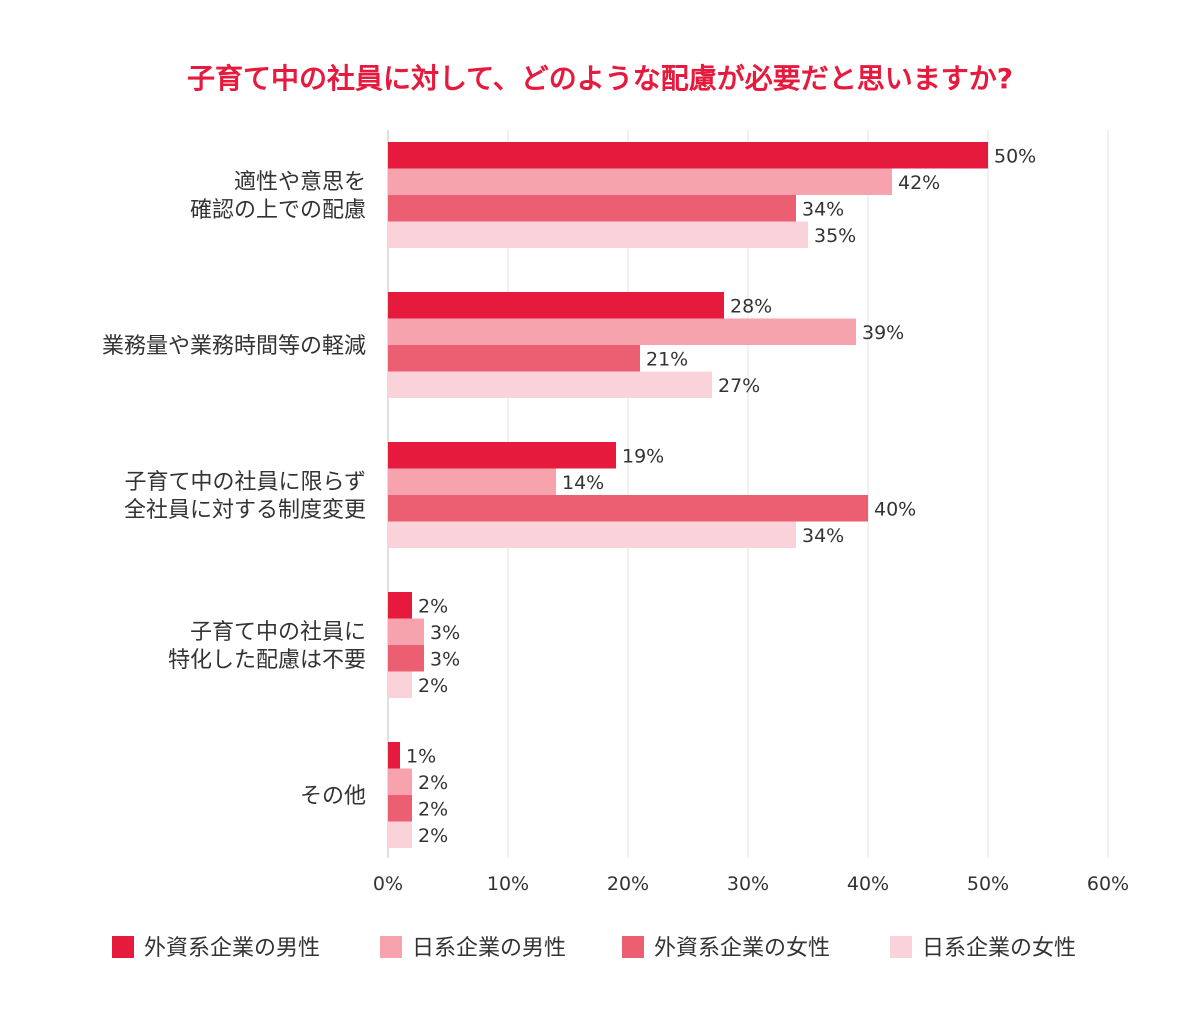 This screenshot has height=1011, width=1200. I want to click on x-tick-label: 50%, so click(988, 884).